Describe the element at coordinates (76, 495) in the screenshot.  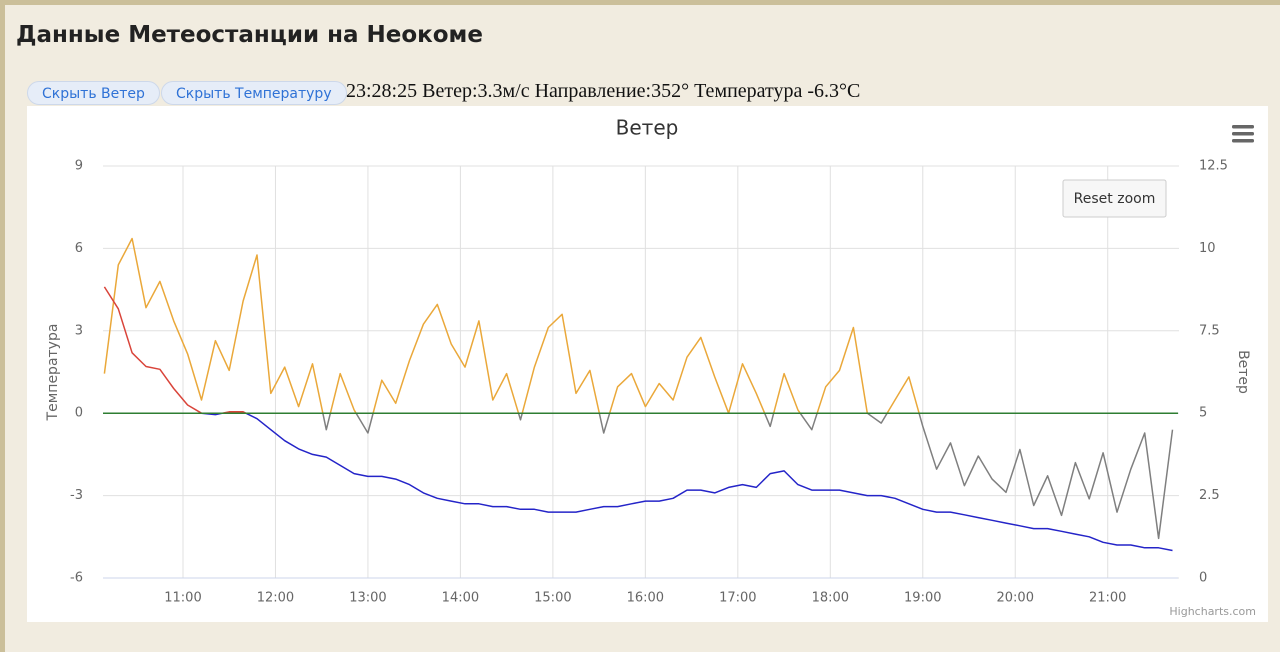
I see `y-tick-label: -3` at that location.